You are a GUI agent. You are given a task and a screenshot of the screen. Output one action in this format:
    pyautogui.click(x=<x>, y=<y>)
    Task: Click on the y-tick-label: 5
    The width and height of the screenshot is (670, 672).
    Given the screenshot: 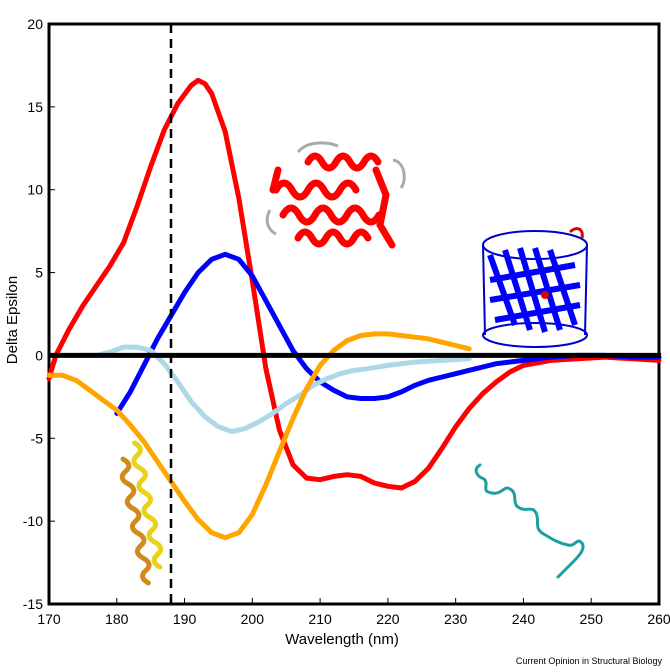 What is the action you would take?
    pyautogui.click(x=39, y=273)
    